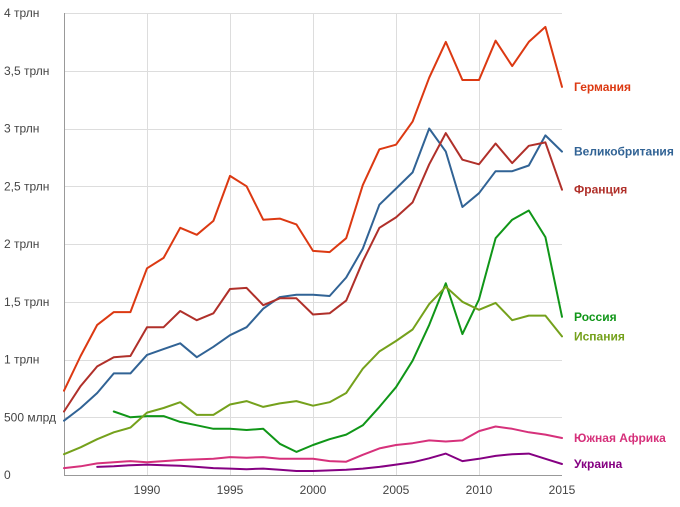  What do you see at coordinates (599, 336) in the screenshot?
I see `legend-label-4: Испания` at bounding box center [599, 336].